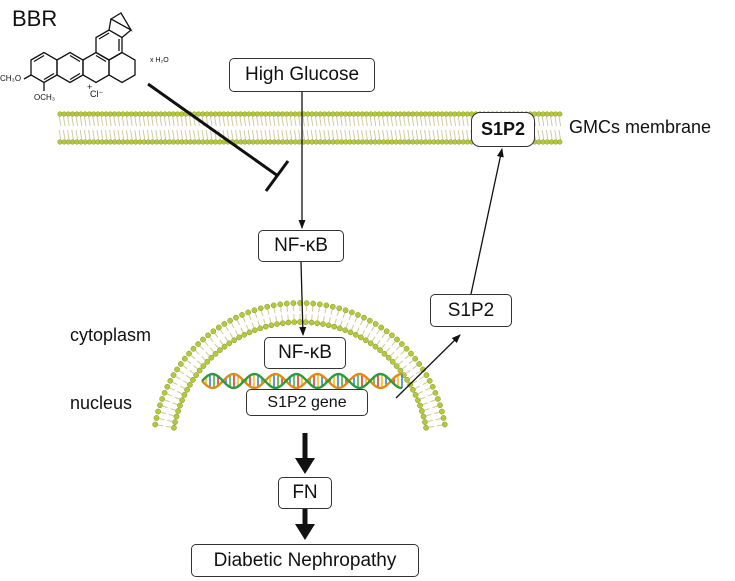 This screenshot has height=581, width=735. What do you see at coordinates (159, 60) in the screenshot?
I see `hydrate-label: x H₂O` at bounding box center [159, 60].